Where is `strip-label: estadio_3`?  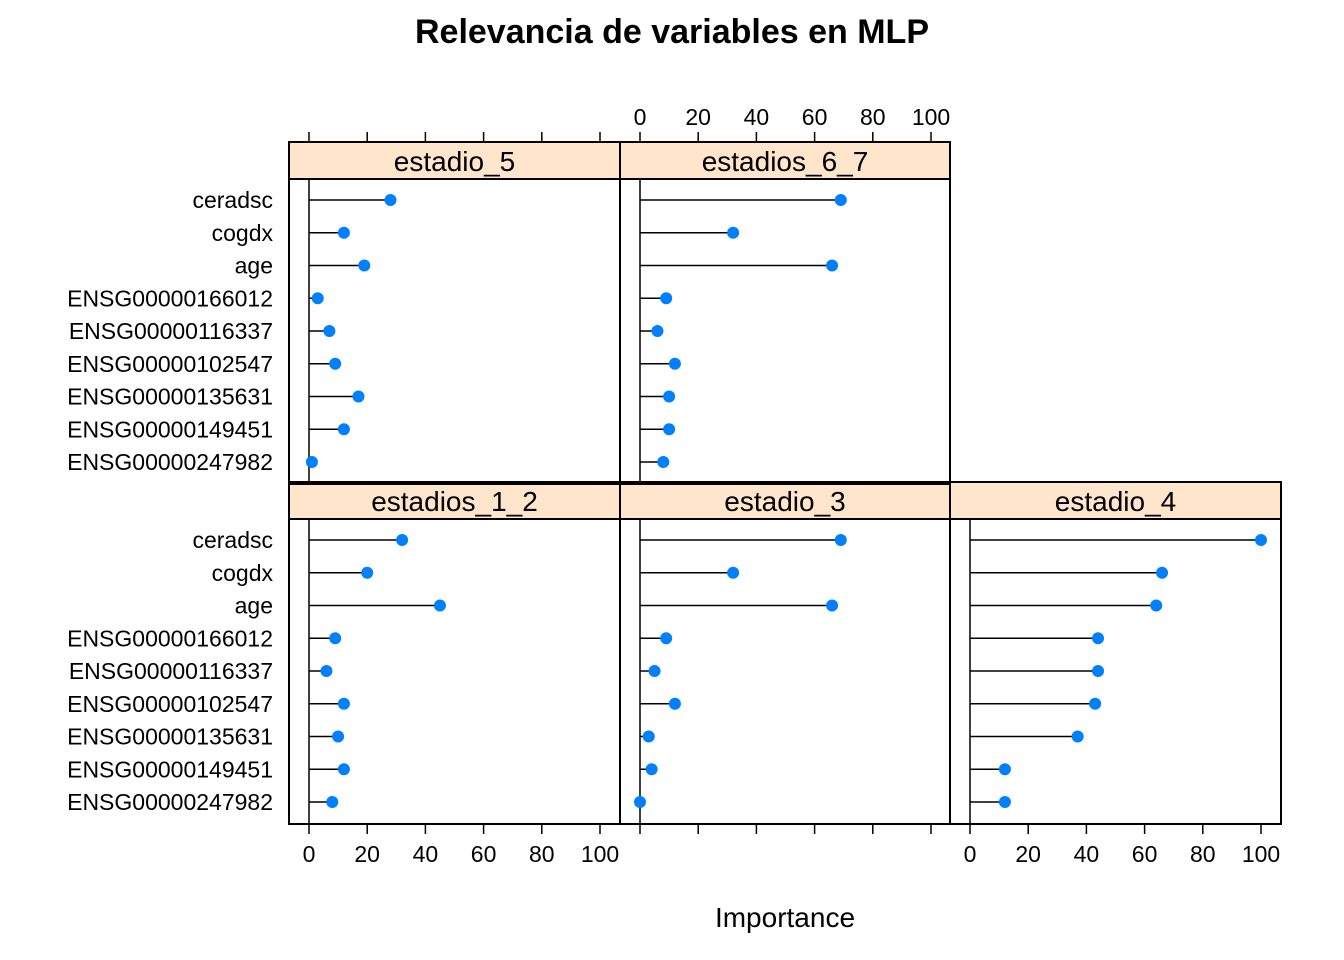 strip-label: estadio_3 is located at coordinates (784, 501).